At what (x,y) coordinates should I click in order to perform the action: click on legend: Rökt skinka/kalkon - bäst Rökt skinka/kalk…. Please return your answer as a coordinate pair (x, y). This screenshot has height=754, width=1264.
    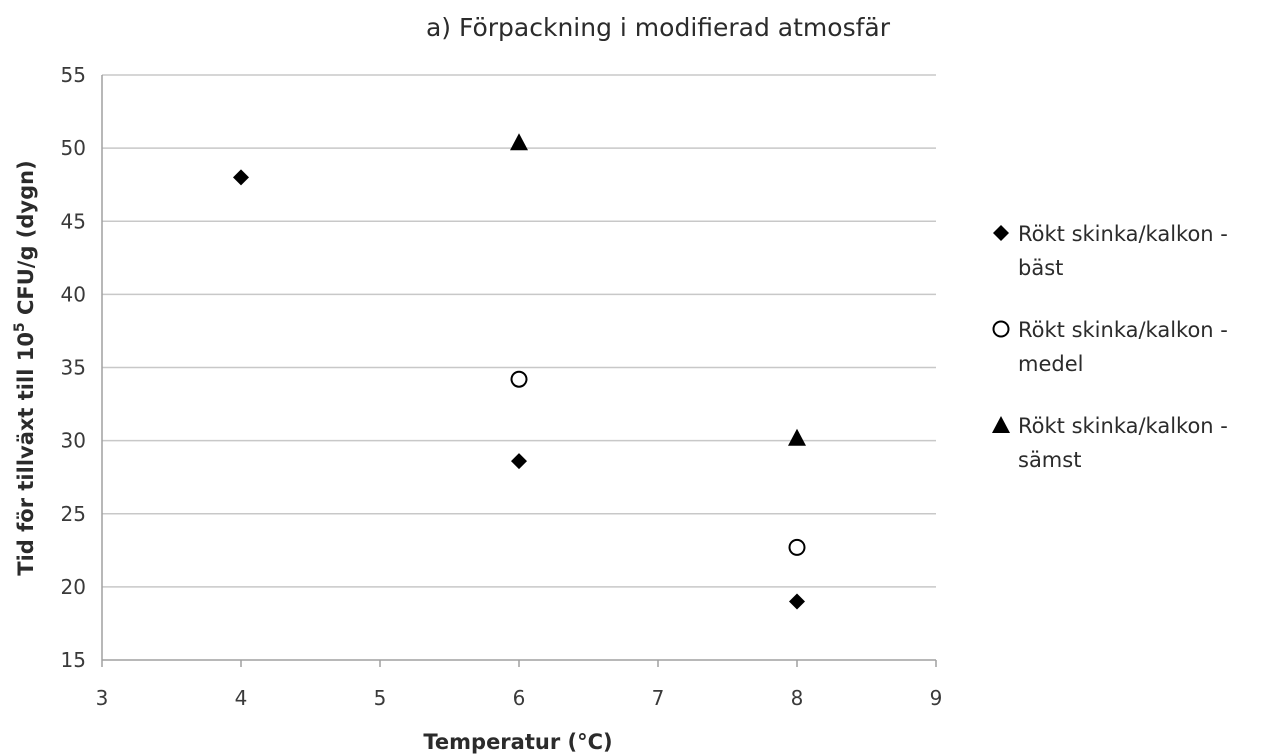
    Looking at the image, I should click on (1110, 347).